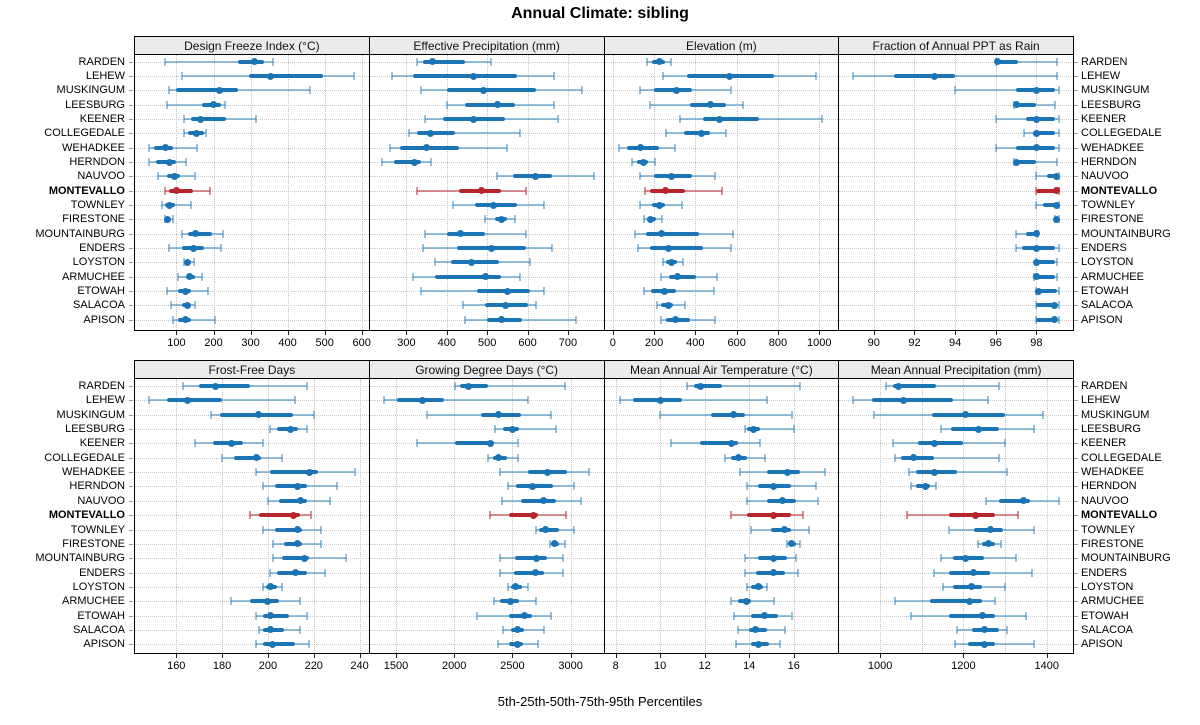 This screenshot has width=1200, height=725. What do you see at coordinates (1112, 601) in the screenshot?
I see `site-label-right-armuchee: ARMUCHEE` at bounding box center [1112, 601].